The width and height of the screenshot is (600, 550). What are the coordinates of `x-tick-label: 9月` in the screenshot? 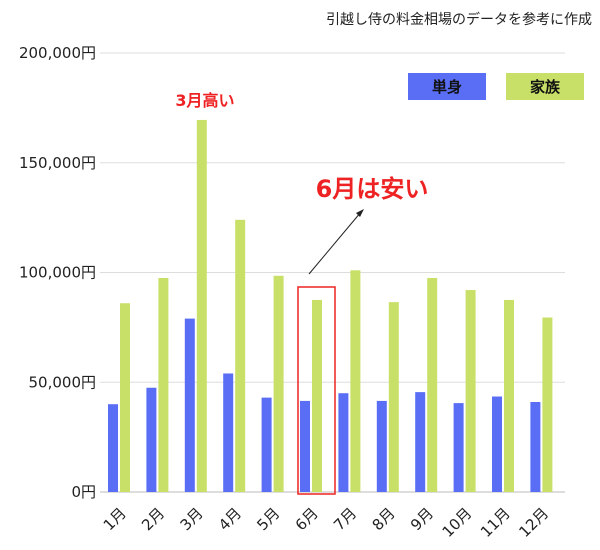 It's located at (422, 519).